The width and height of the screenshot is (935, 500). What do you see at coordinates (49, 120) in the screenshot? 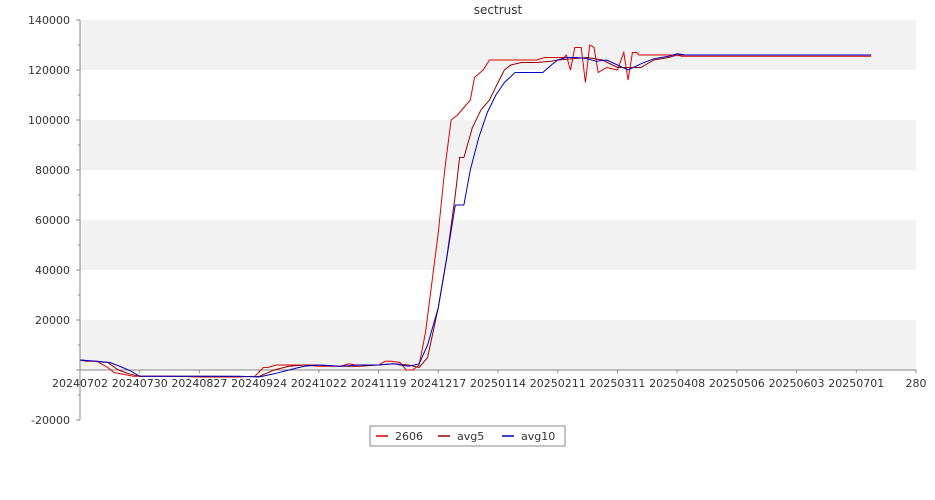
I see `y-tick-label: 100000` at bounding box center [49, 120].